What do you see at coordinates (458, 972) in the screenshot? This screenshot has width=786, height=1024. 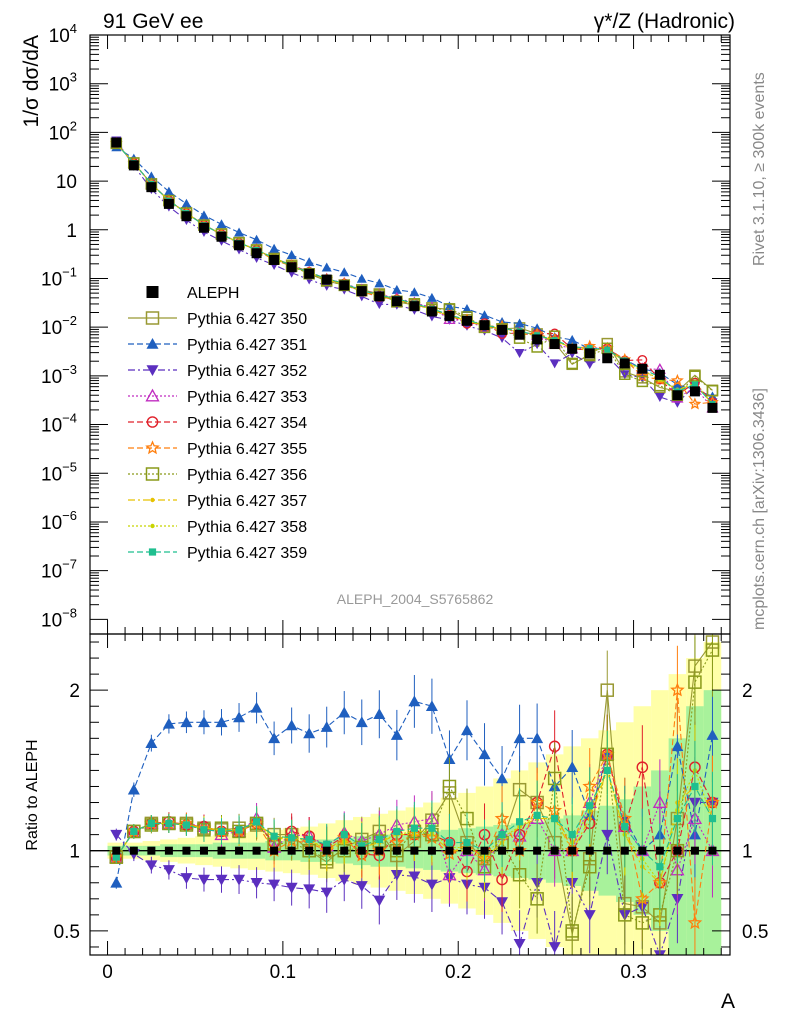 I see `x-tick-label: 0.2` at bounding box center [458, 972].